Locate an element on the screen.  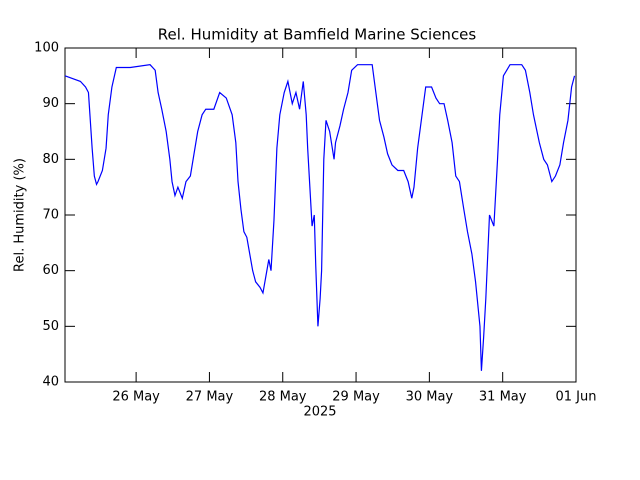
y-axis-label: Rel. Humidity (%) is located at coordinates (20, 215).